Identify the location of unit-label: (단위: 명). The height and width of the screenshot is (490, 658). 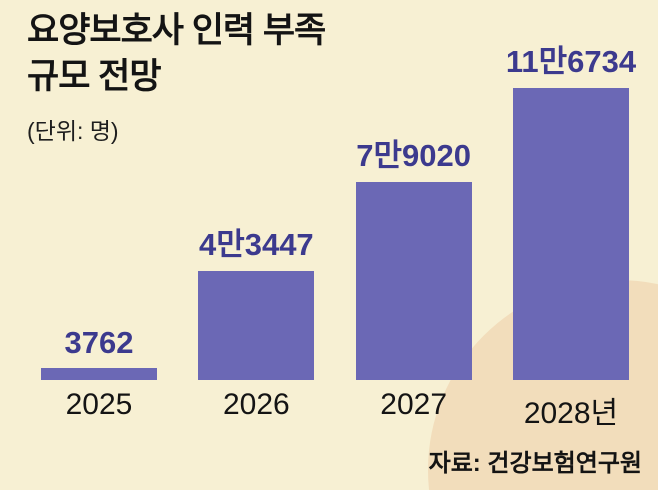
(73, 131).